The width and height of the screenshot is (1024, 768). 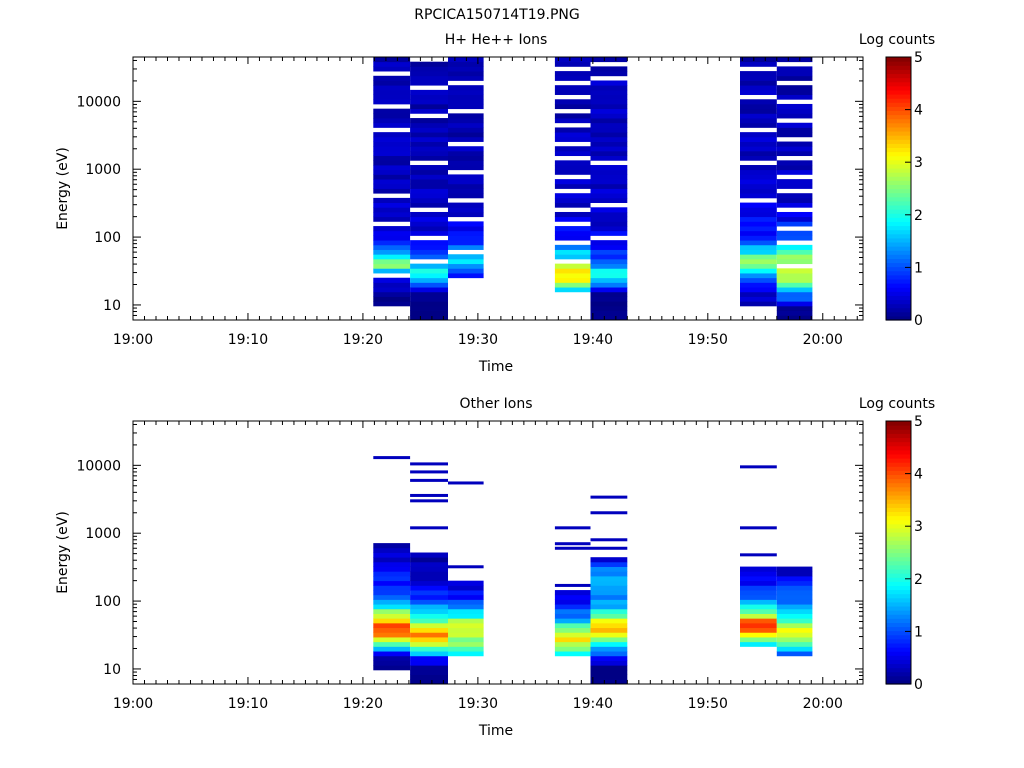 What do you see at coordinates (98, 466) in the screenshot?
I see `y-tick-label: 10000` at bounding box center [98, 466].